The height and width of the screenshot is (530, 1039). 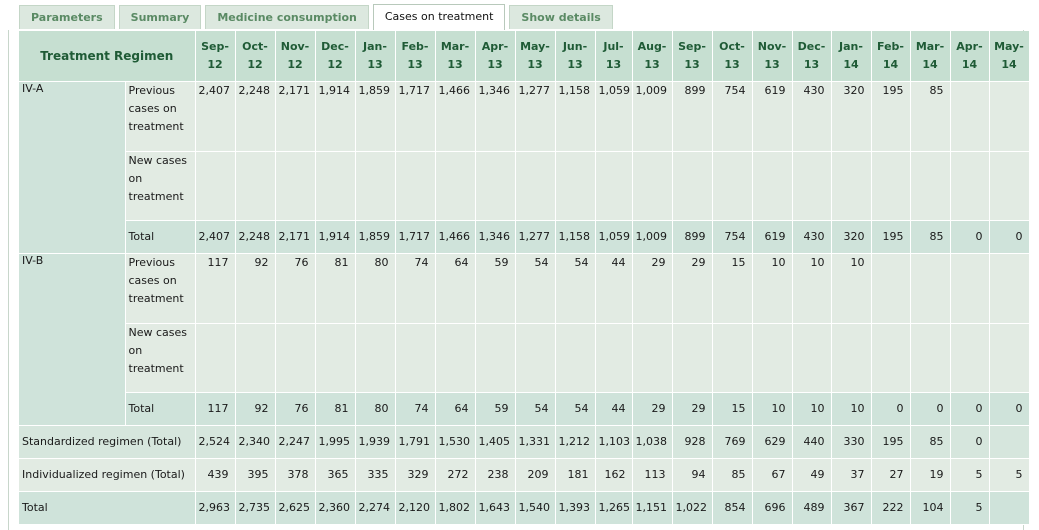 What do you see at coordinates (67, 17) in the screenshot?
I see `tab-parameters: Parameters` at bounding box center [67, 17].